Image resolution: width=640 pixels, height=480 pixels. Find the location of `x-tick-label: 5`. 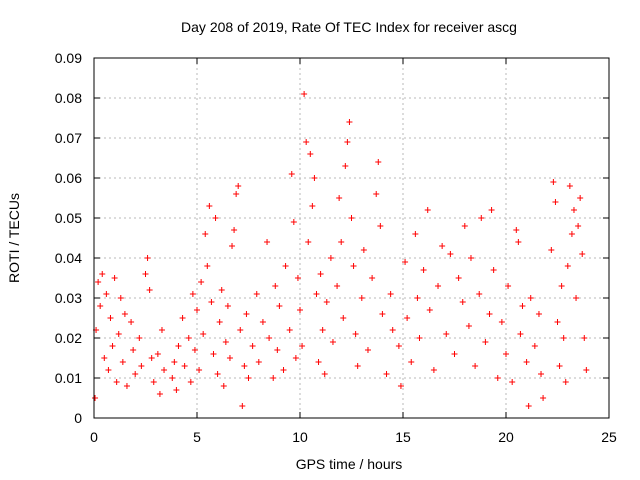

x-tick-label: 5 is located at coordinates (197, 437).